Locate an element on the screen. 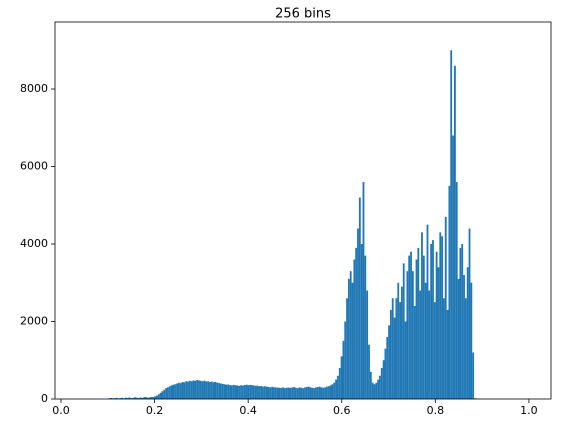 The width and height of the screenshot is (561, 433). y-tick-label: 0 is located at coordinates (44, 398).